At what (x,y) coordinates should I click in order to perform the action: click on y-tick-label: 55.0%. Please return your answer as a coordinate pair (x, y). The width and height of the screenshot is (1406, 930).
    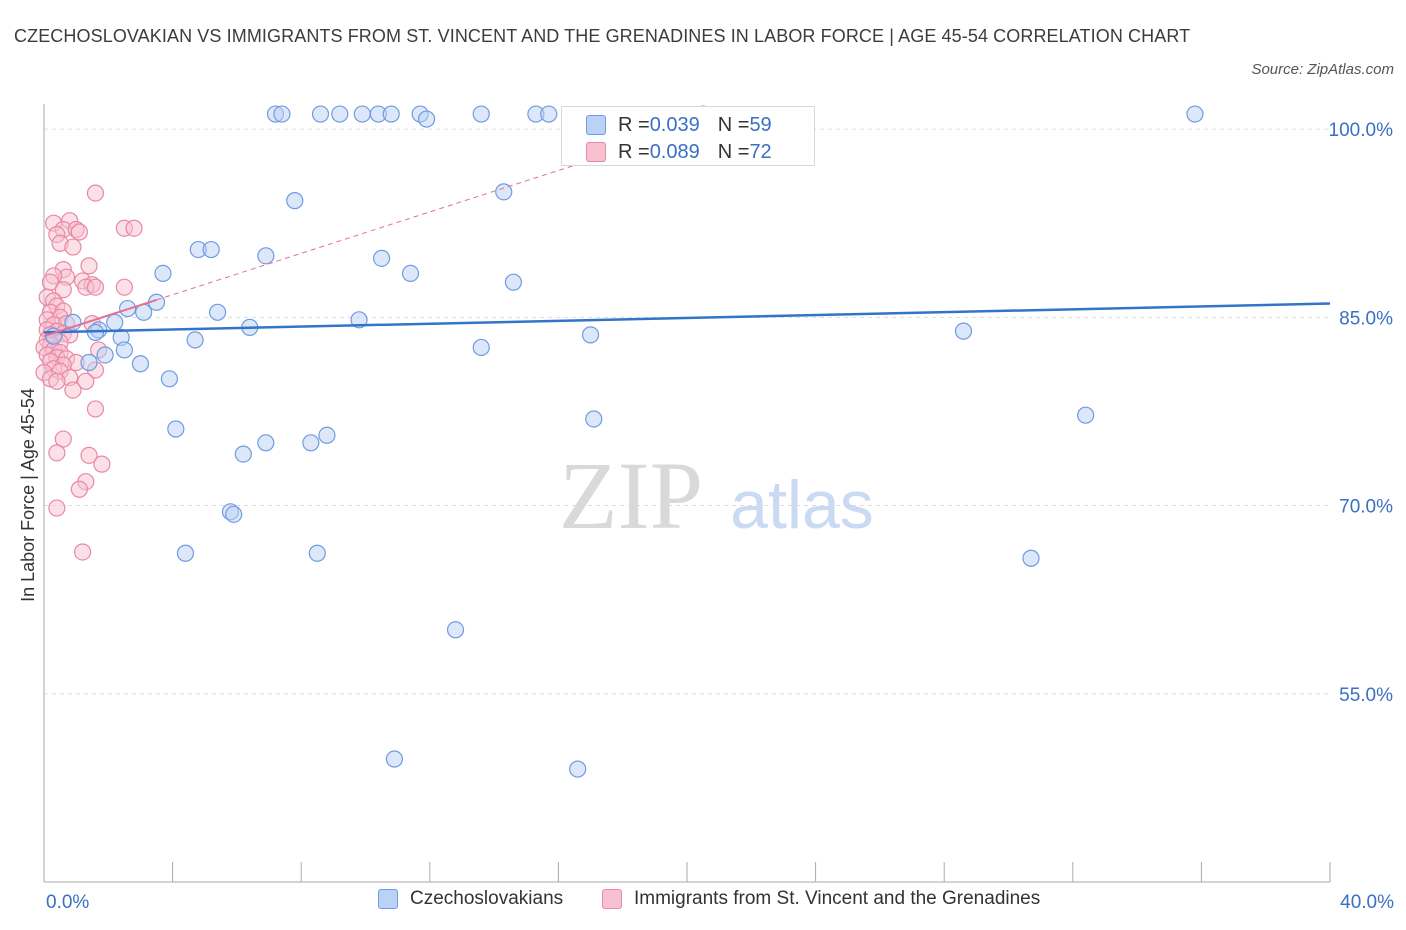
    Looking at the image, I should click on (1366, 695).